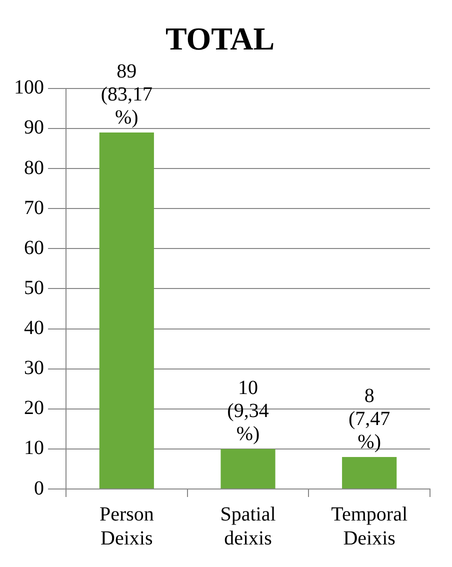 This screenshot has width=452, height=567. What do you see at coordinates (369, 419) in the screenshot?
I see `data-label: 8 (7,47 %)` at bounding box center [369, 419].